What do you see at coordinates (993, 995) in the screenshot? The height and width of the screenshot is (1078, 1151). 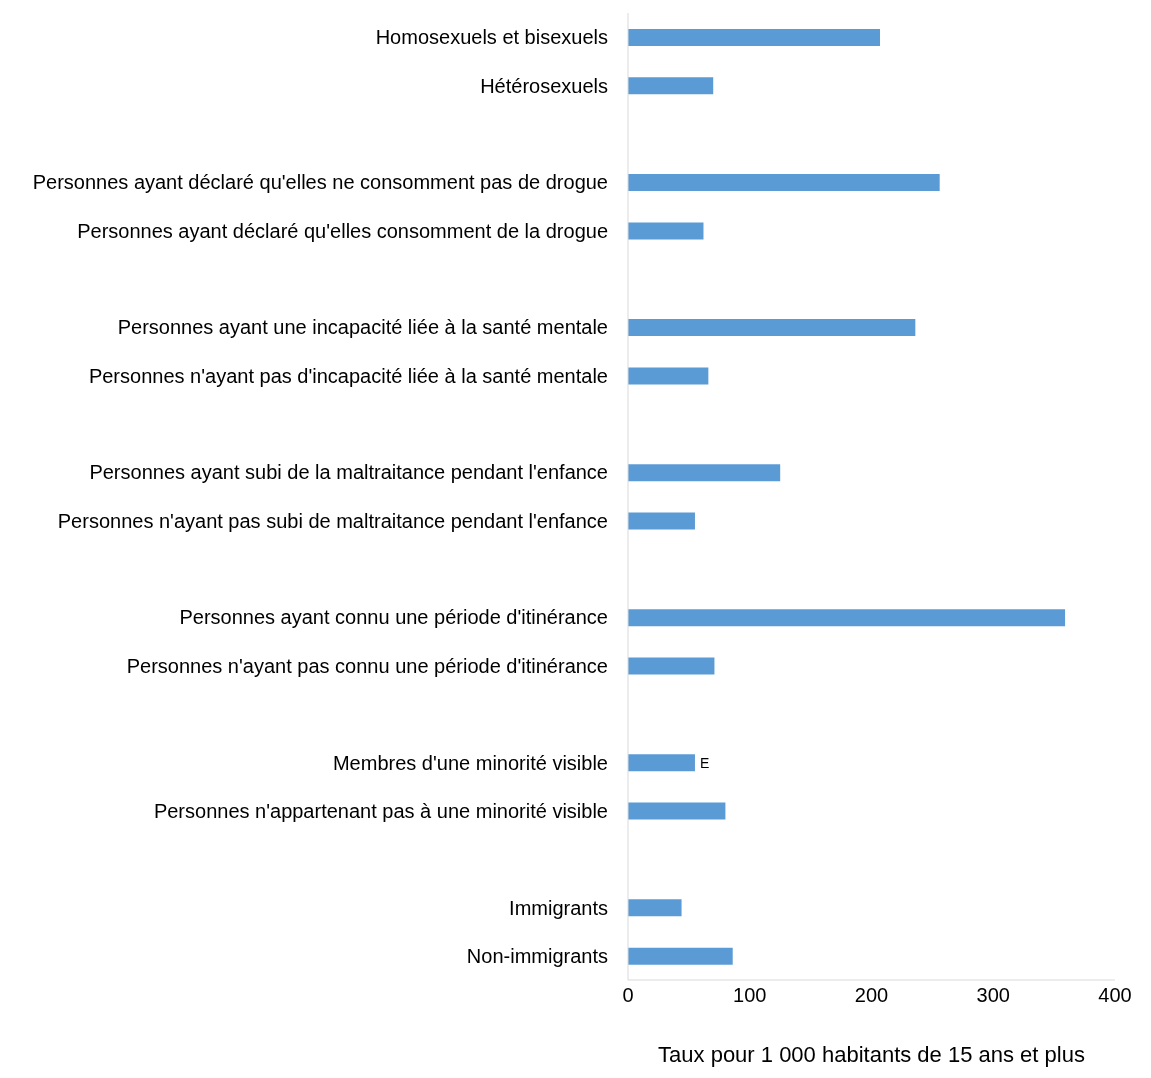 I see `x-tick-label: 300` at bounding box center [993, 995].